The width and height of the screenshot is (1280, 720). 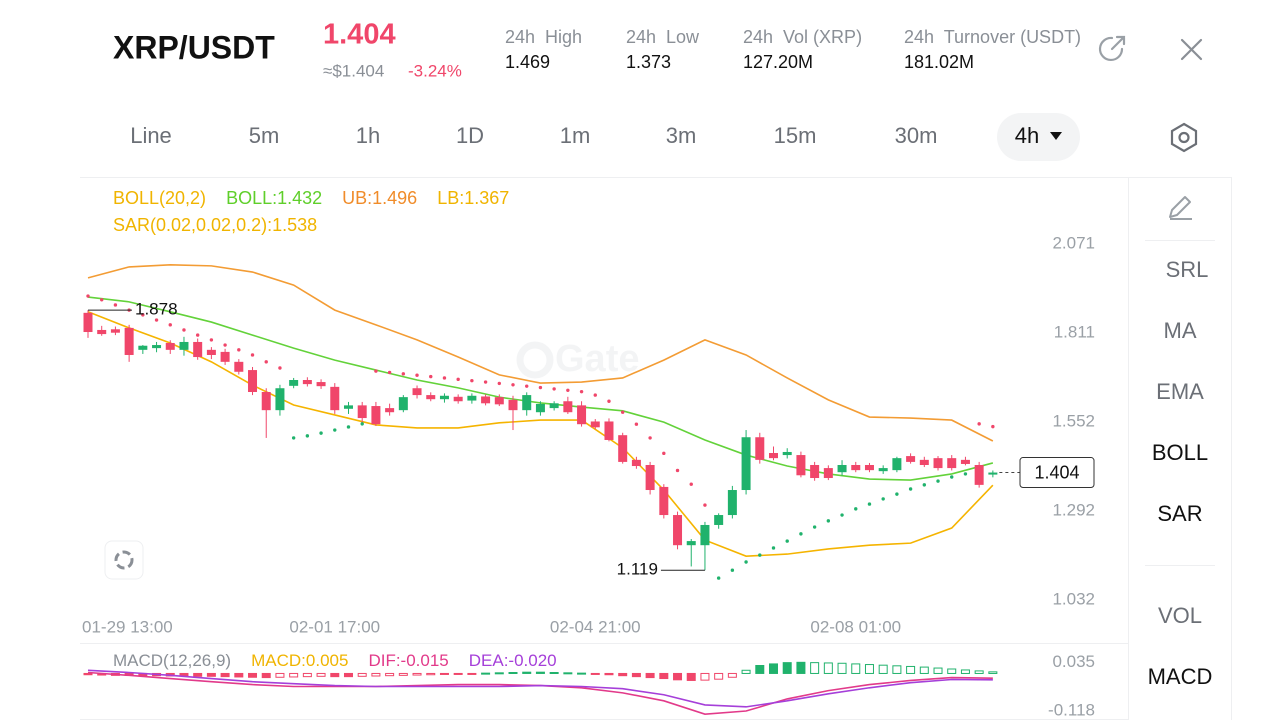 What do you see at coordinates (1180, 208) in the screenshot?
I see `pencil-icon` at bounding box center [1180, 208].